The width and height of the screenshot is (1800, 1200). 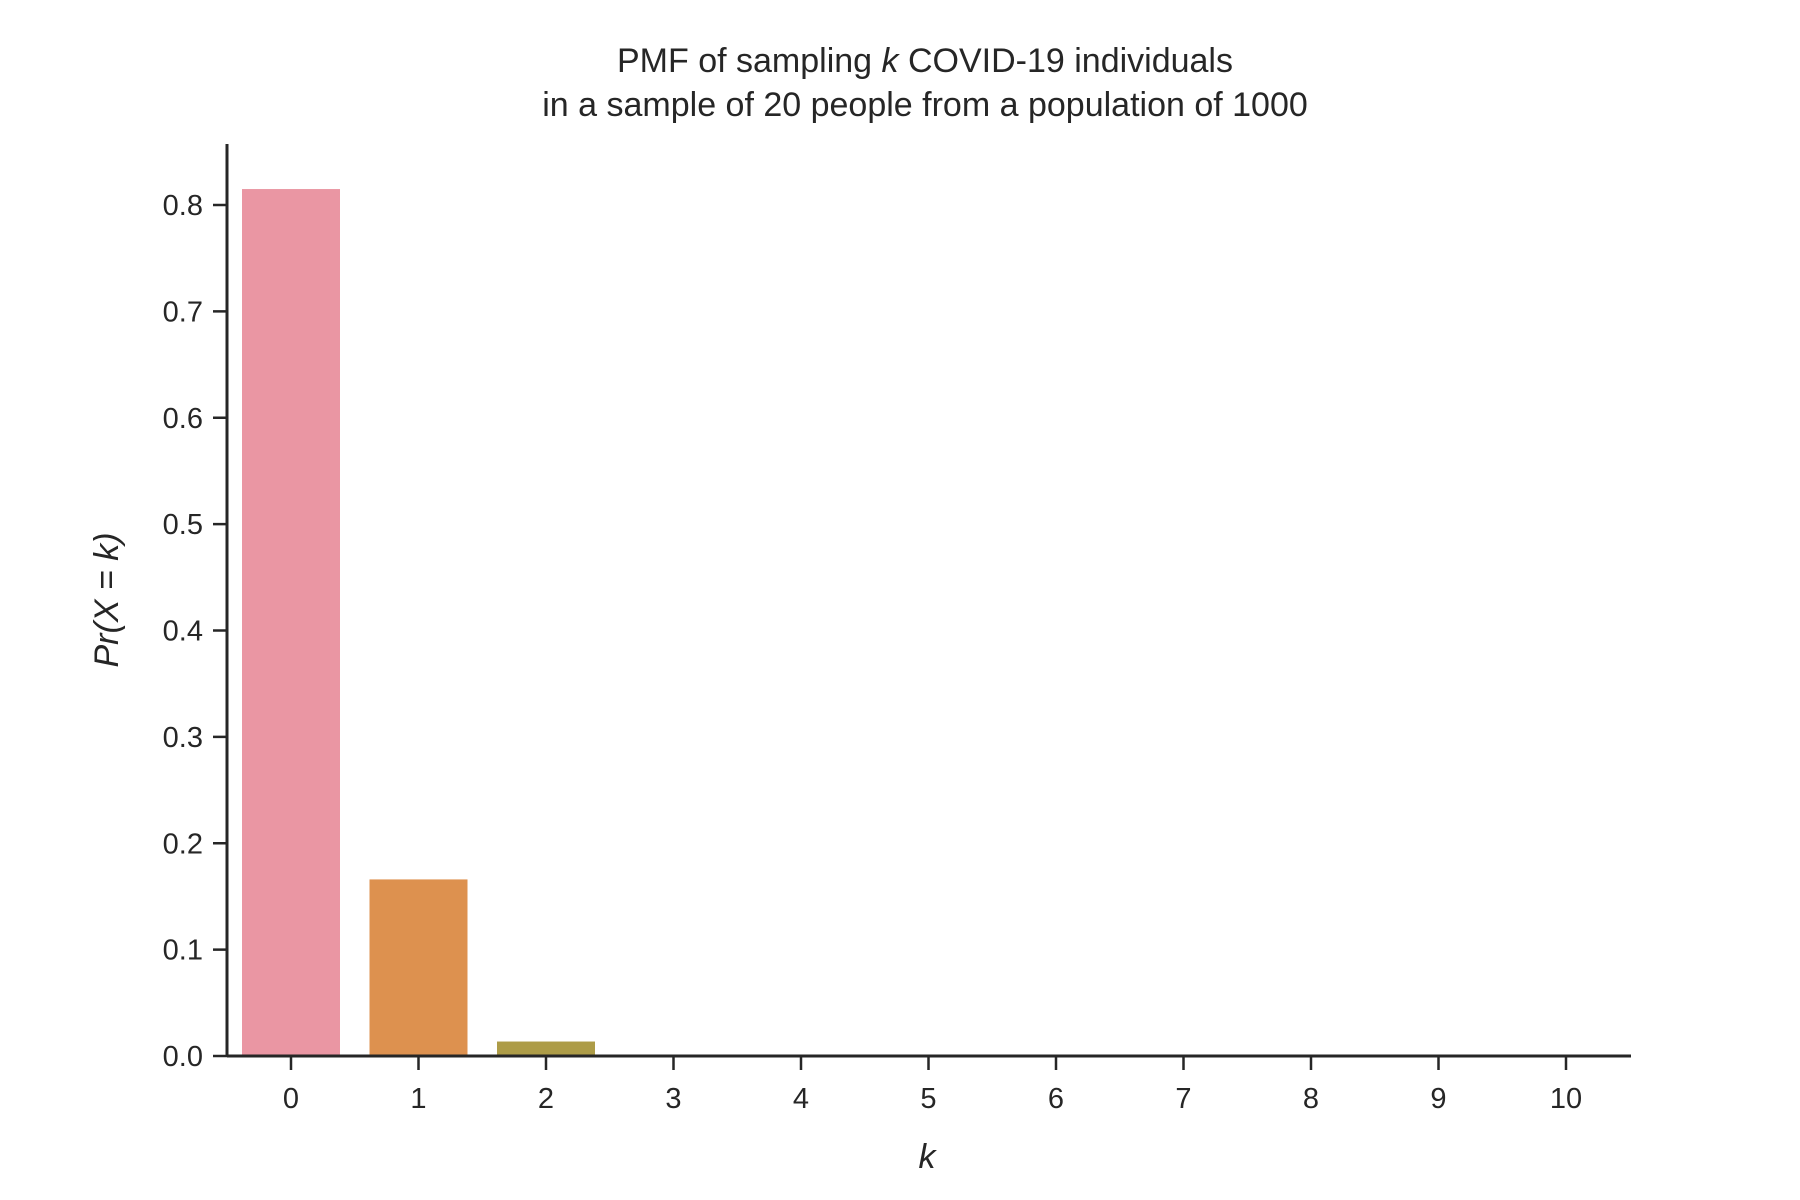 What do you see at coordinates (1438, 1099) in the screenshot?
I see `x-tick-label: 9` at bounding box center [1438, 1099].